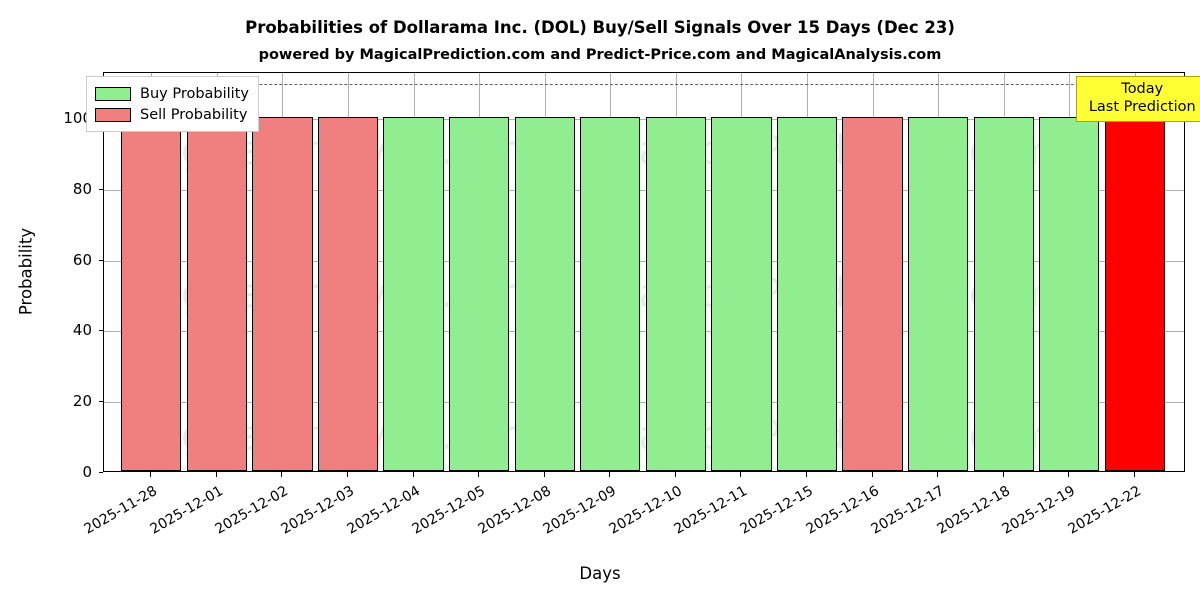 Image resolution: width=1200 pixels, height=600 pixels. Describe the element at coordinates (194, 114) in the screenshot. I see `legend-label: Sell Probability` at that location.